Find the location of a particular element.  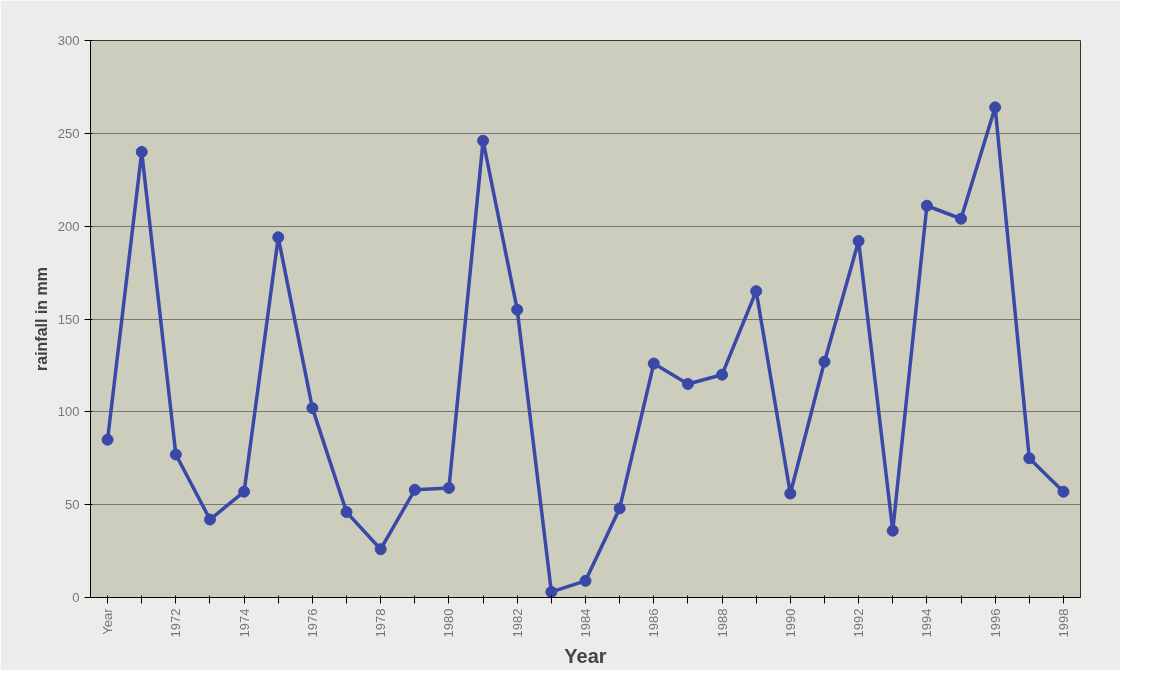

x-tick-label: 1990 is located at coordinates (790, 623).